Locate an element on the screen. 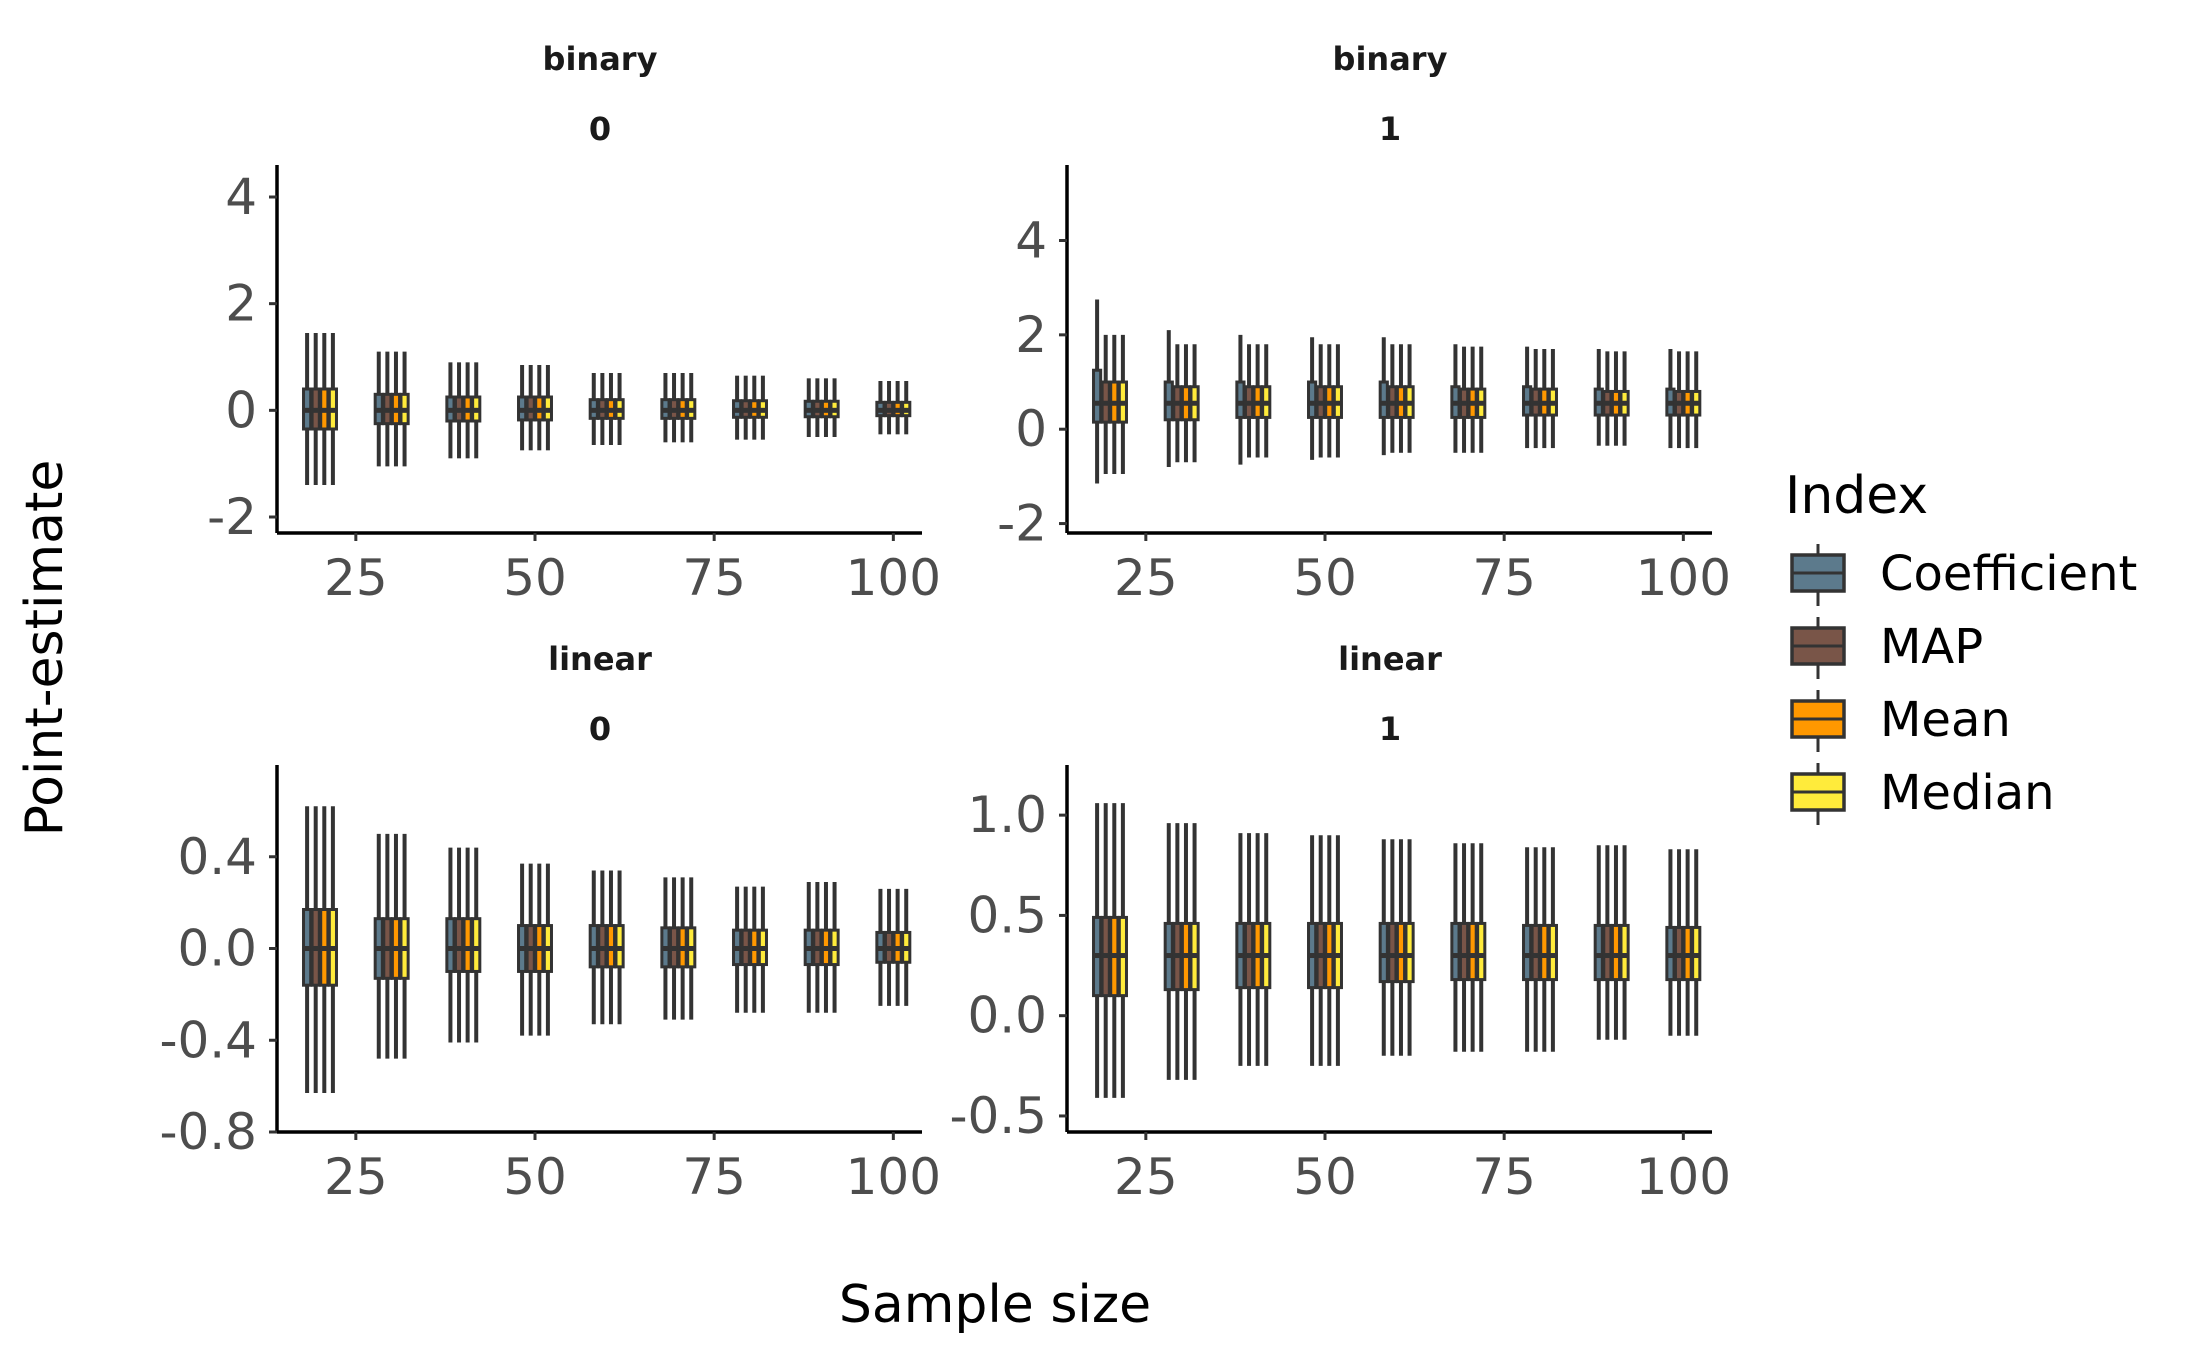 The height and width of the screenshot is (1351, 2187). y-tick-label: 0.5 is located at coordinates (1007, 915).